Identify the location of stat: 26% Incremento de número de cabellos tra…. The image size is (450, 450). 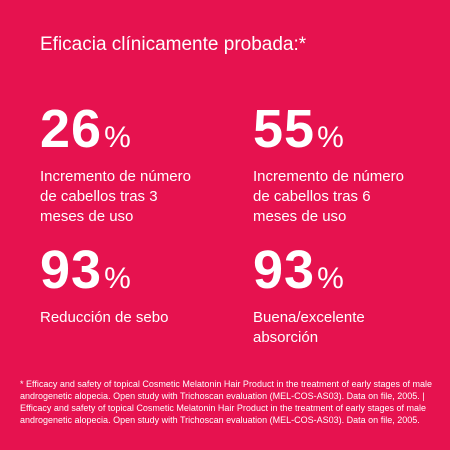
(125, 164).